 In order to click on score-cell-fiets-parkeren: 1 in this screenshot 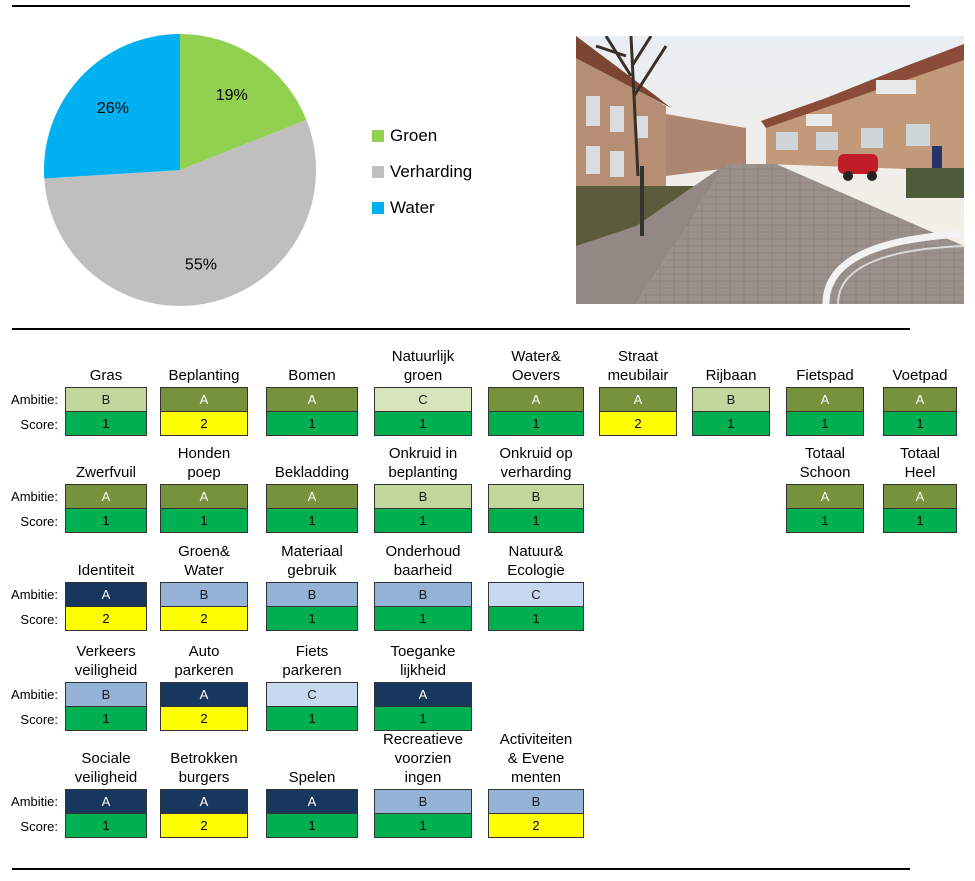, I will do `click(312, 718)`.